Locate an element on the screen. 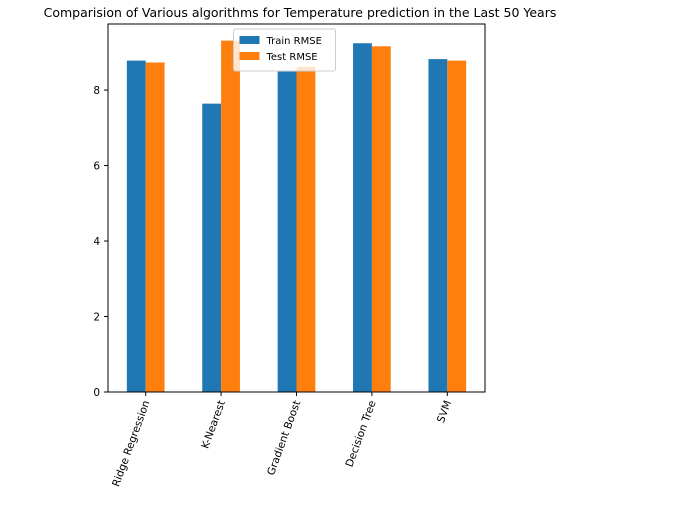 This screenshot has height=515, width=678. x-tick-label: Decision Tree is located at coordinates (361, 434).